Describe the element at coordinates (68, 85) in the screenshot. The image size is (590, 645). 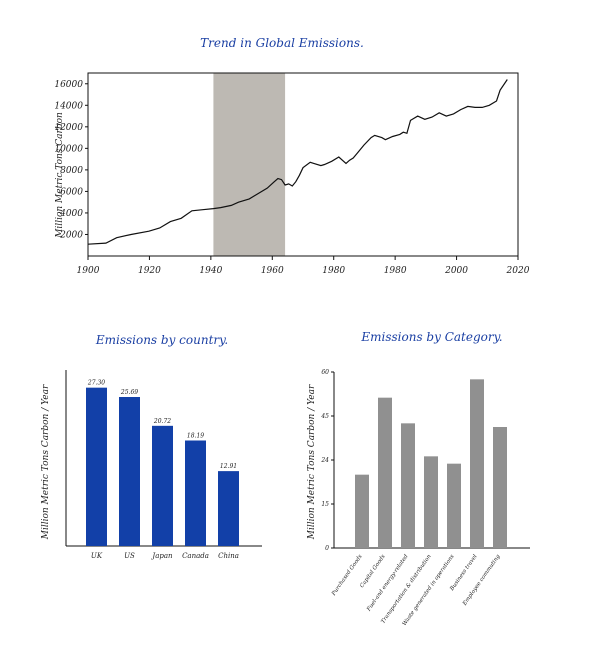
I see `line-y-tick-label: 16000` at that location.